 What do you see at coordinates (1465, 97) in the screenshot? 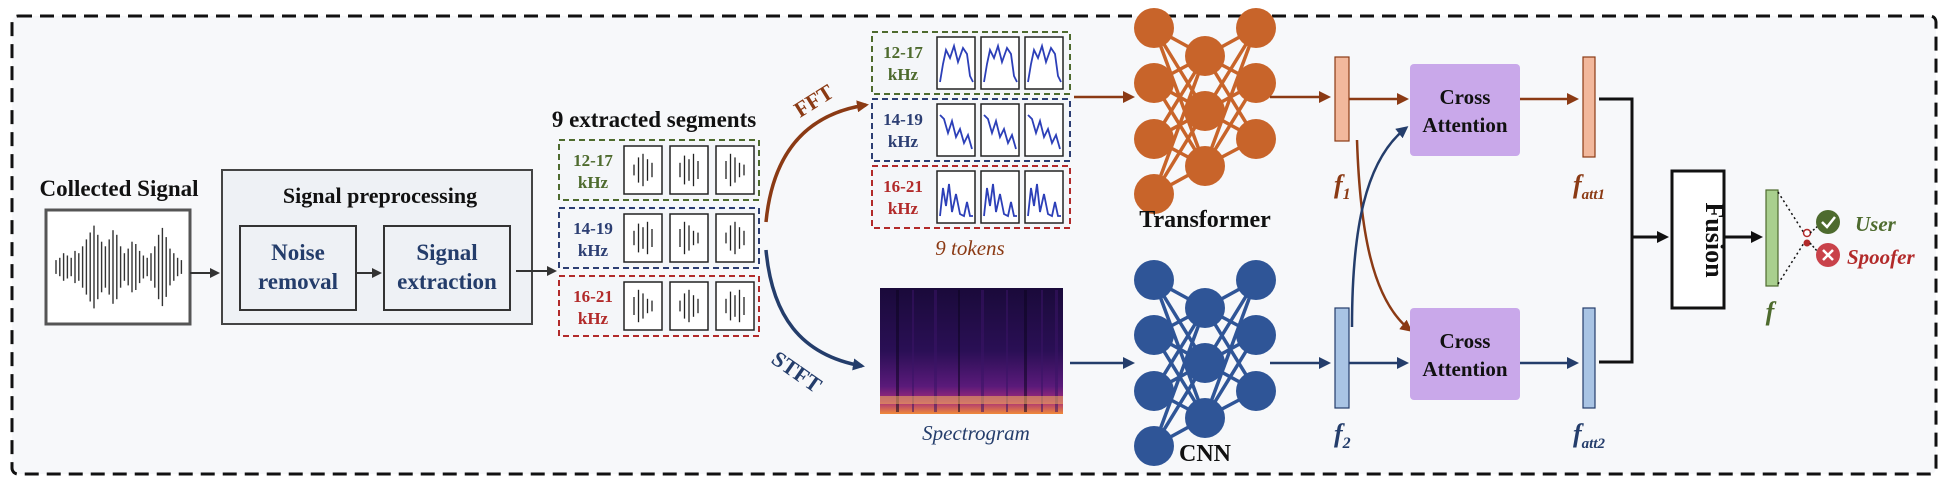
I see `cross-attention-1-line1: Cross` at bounding box center [1465, 97].